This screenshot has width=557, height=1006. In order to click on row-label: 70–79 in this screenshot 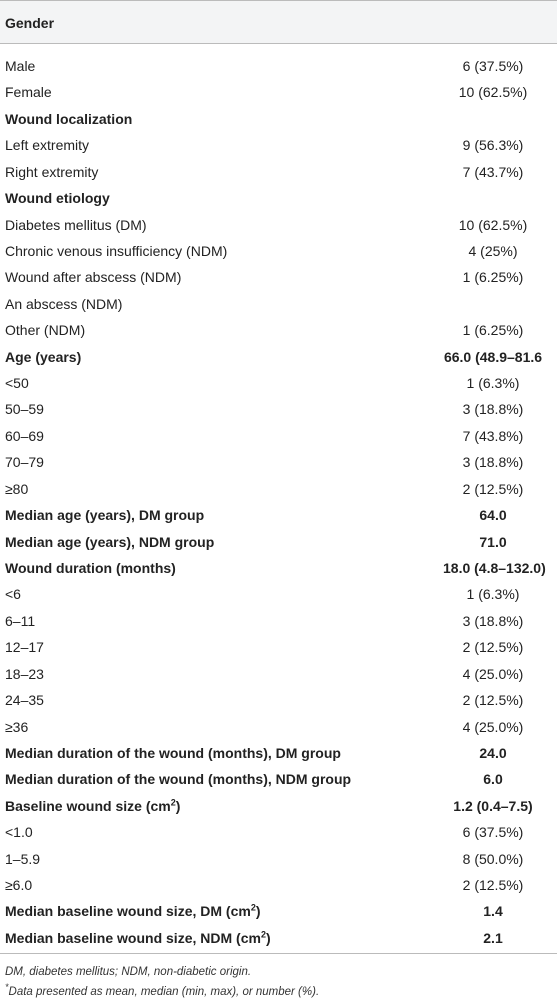, I will do `click(24, 462)`.